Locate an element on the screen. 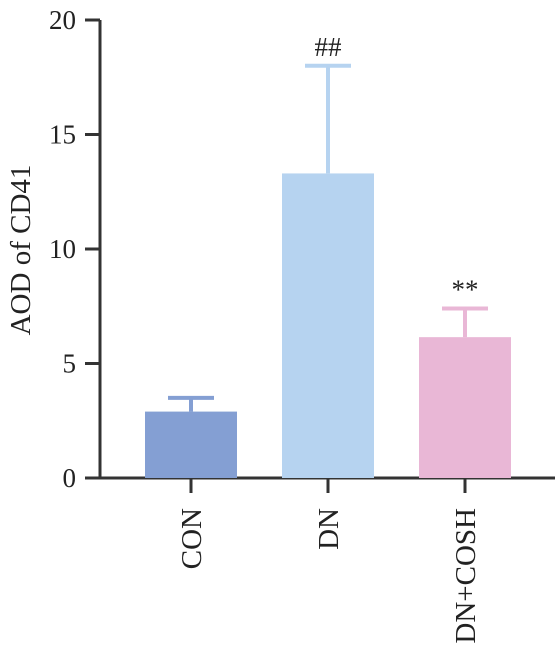  bar-con is located at coordinates (191, 444).